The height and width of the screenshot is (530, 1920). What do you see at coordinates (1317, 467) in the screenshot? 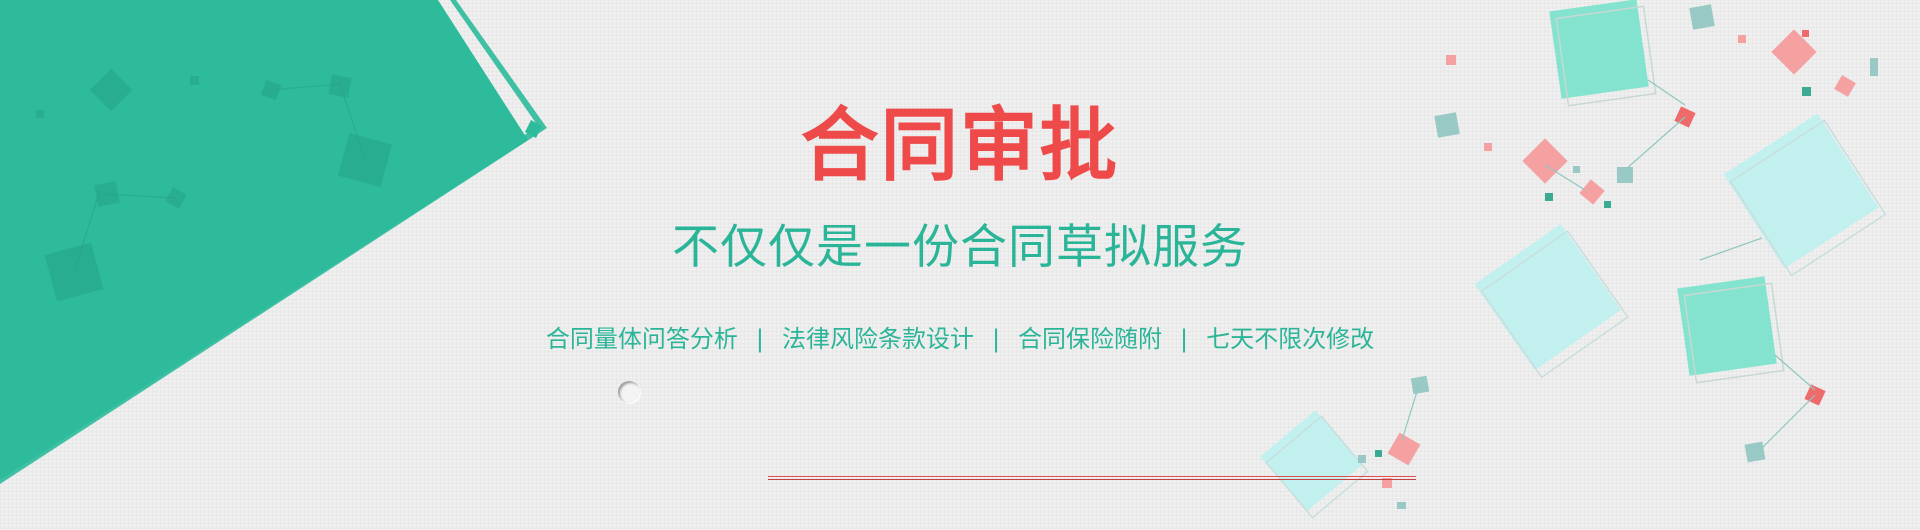
I see `tile-sky-bottom-outline` at bounding box center [1317, 467].